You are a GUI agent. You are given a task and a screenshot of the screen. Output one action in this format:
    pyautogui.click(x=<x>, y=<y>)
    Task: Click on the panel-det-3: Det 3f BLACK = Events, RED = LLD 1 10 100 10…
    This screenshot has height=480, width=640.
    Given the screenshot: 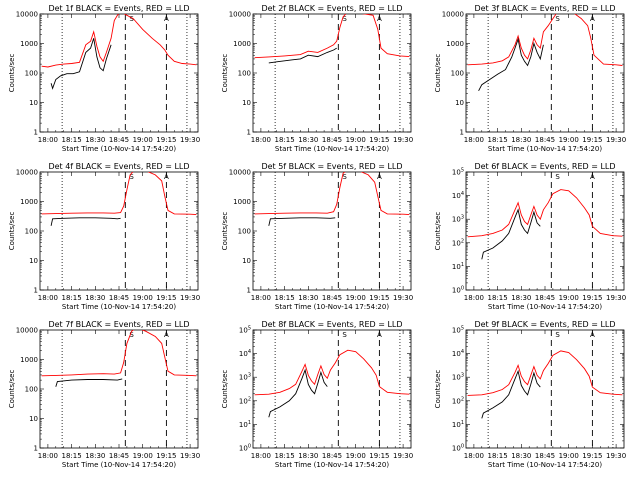 What is the action you would take?
    pyautogui.click(x=530, y=78)
    